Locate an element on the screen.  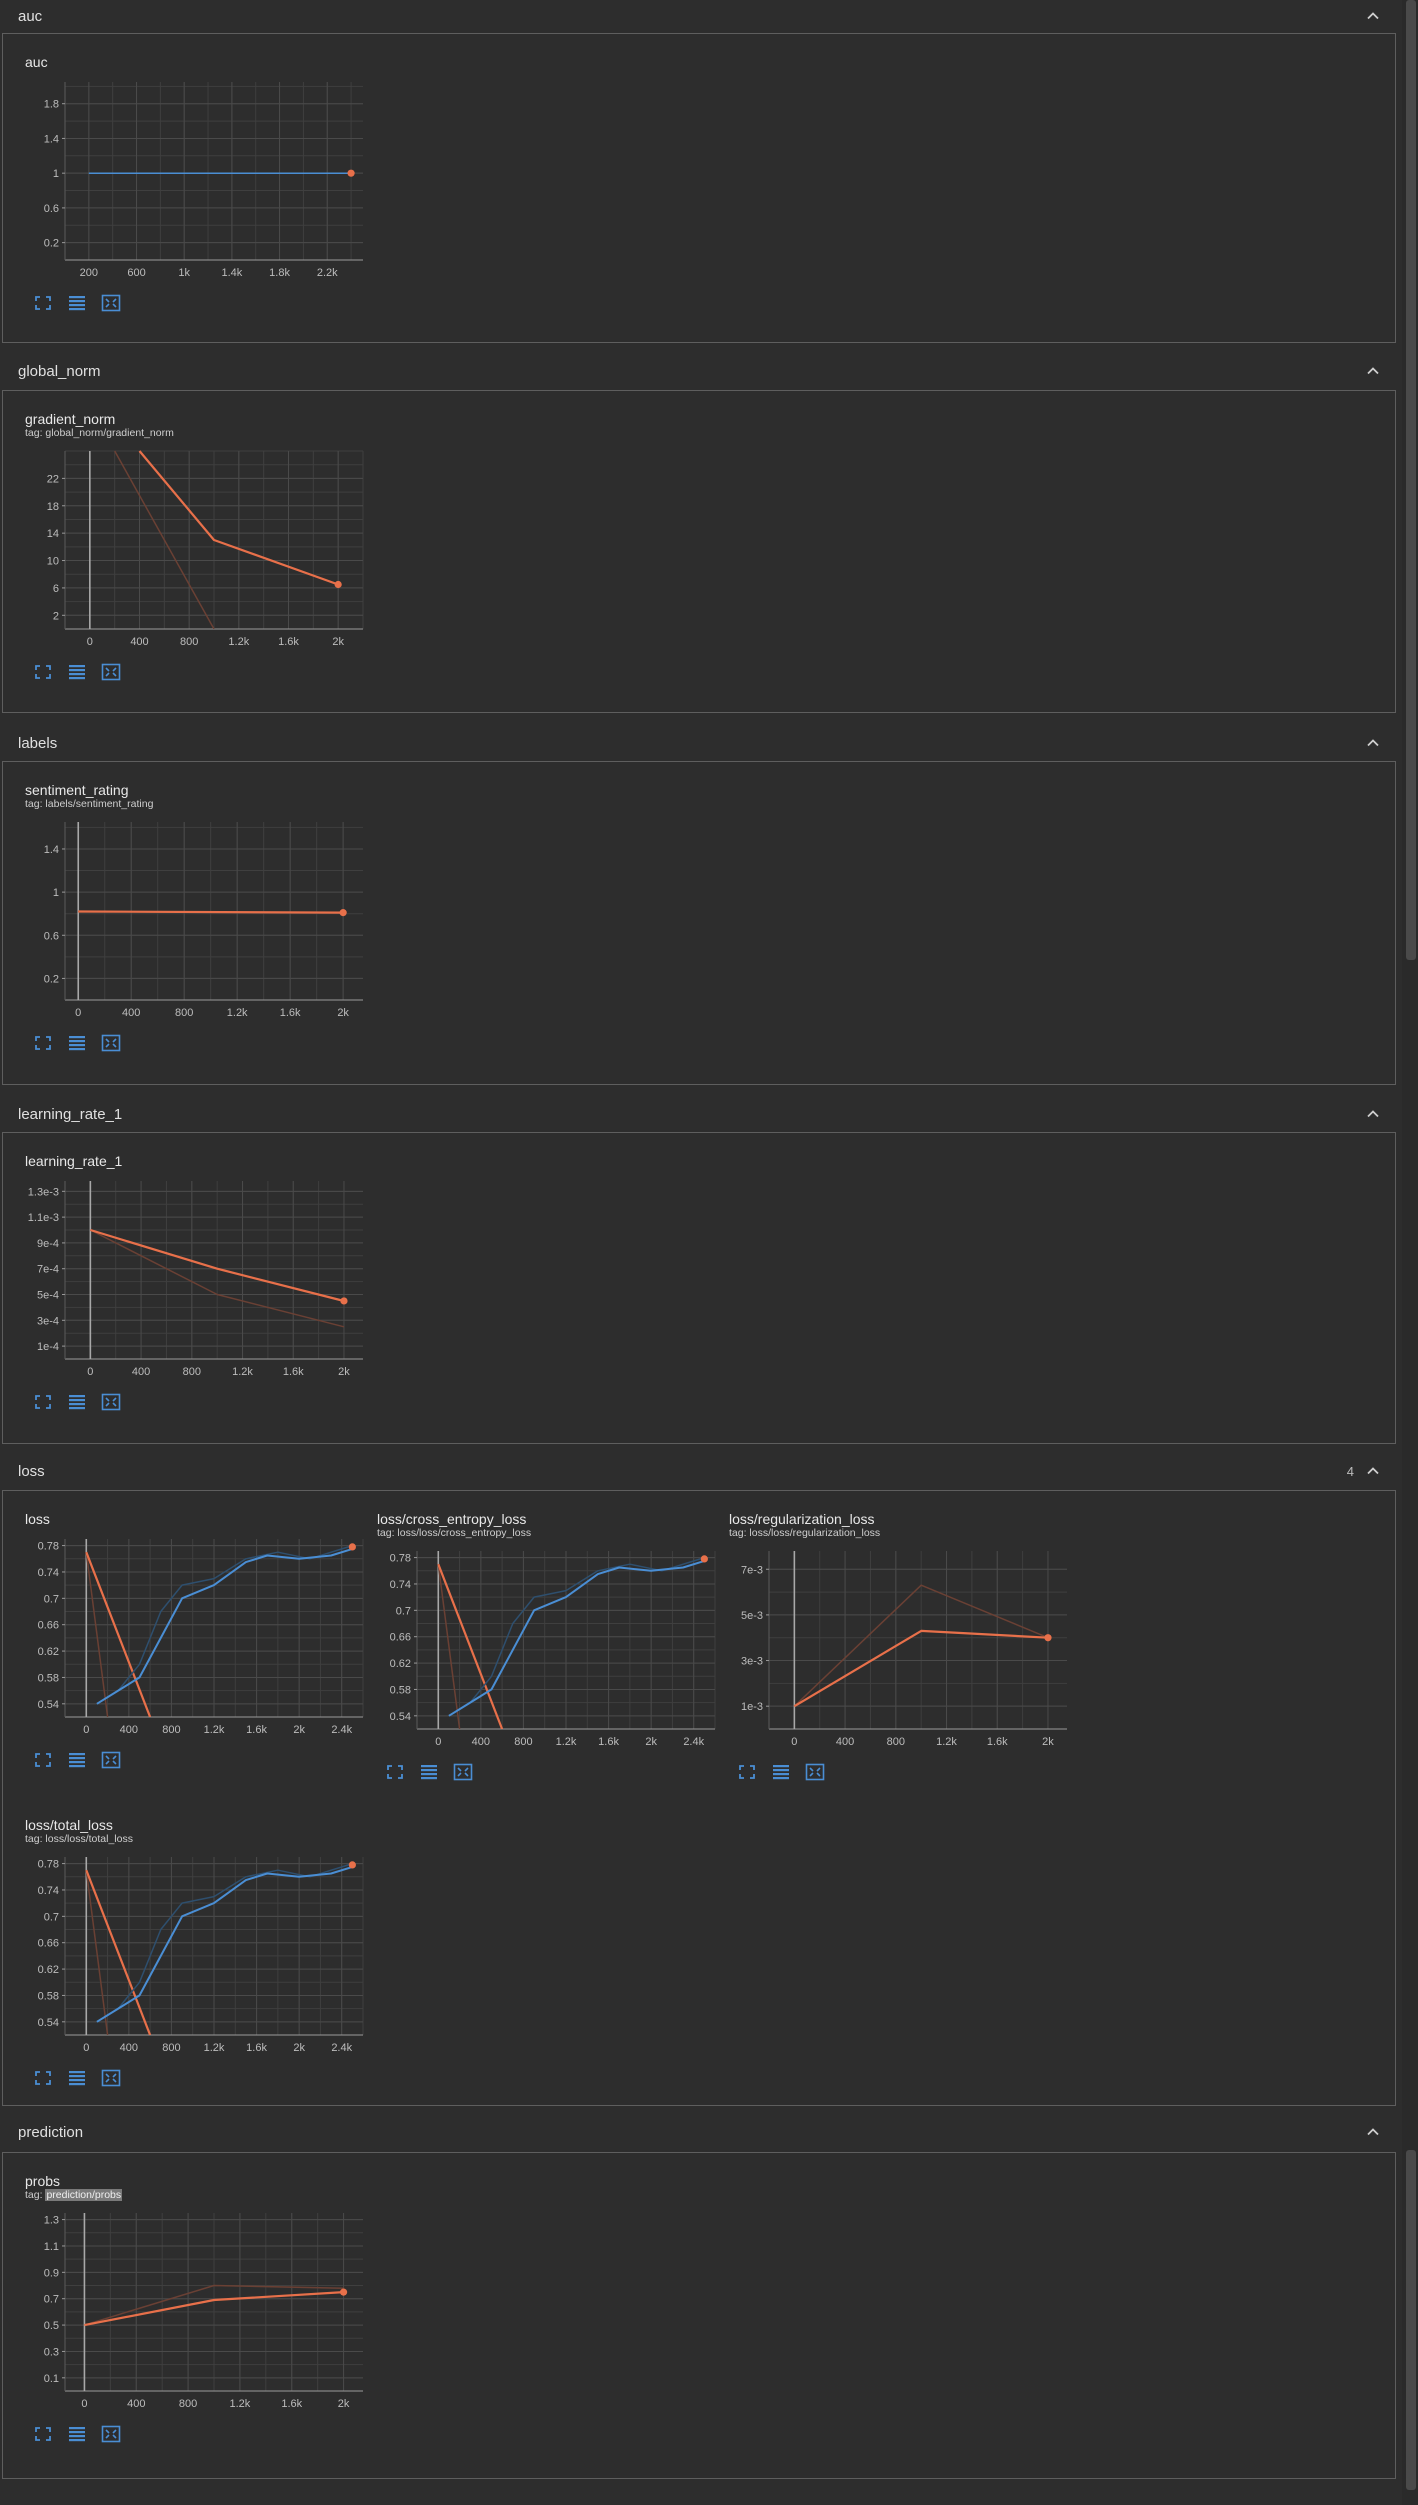
chart-plot: 0 400 800 1.2k 1.6k 2k 1e-3 3e-3 5e-3 7e-3 is located at coordinates (904, 1649).